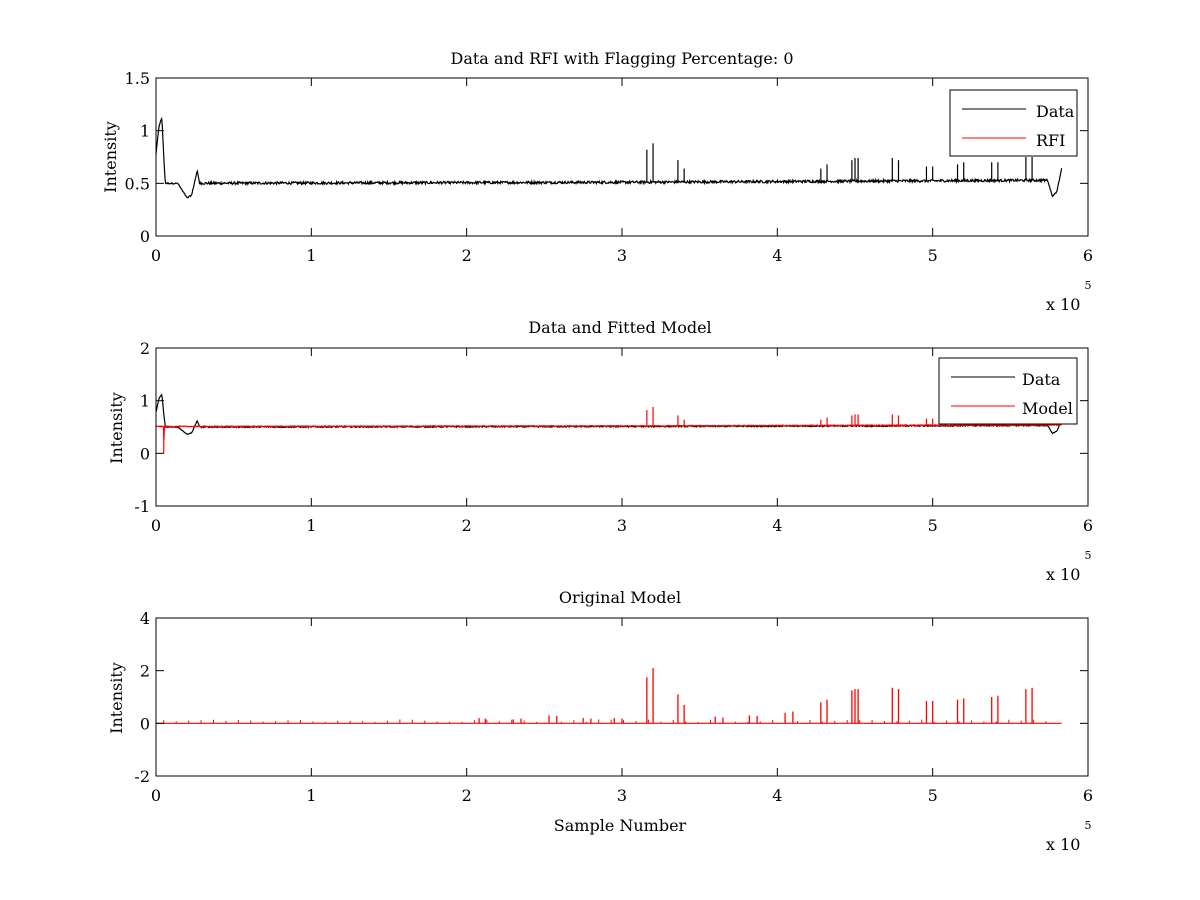  Describe the element at coordinates (110, 157) in the screenshot. I see `panel-1-ylabel: Intensity` at that location.